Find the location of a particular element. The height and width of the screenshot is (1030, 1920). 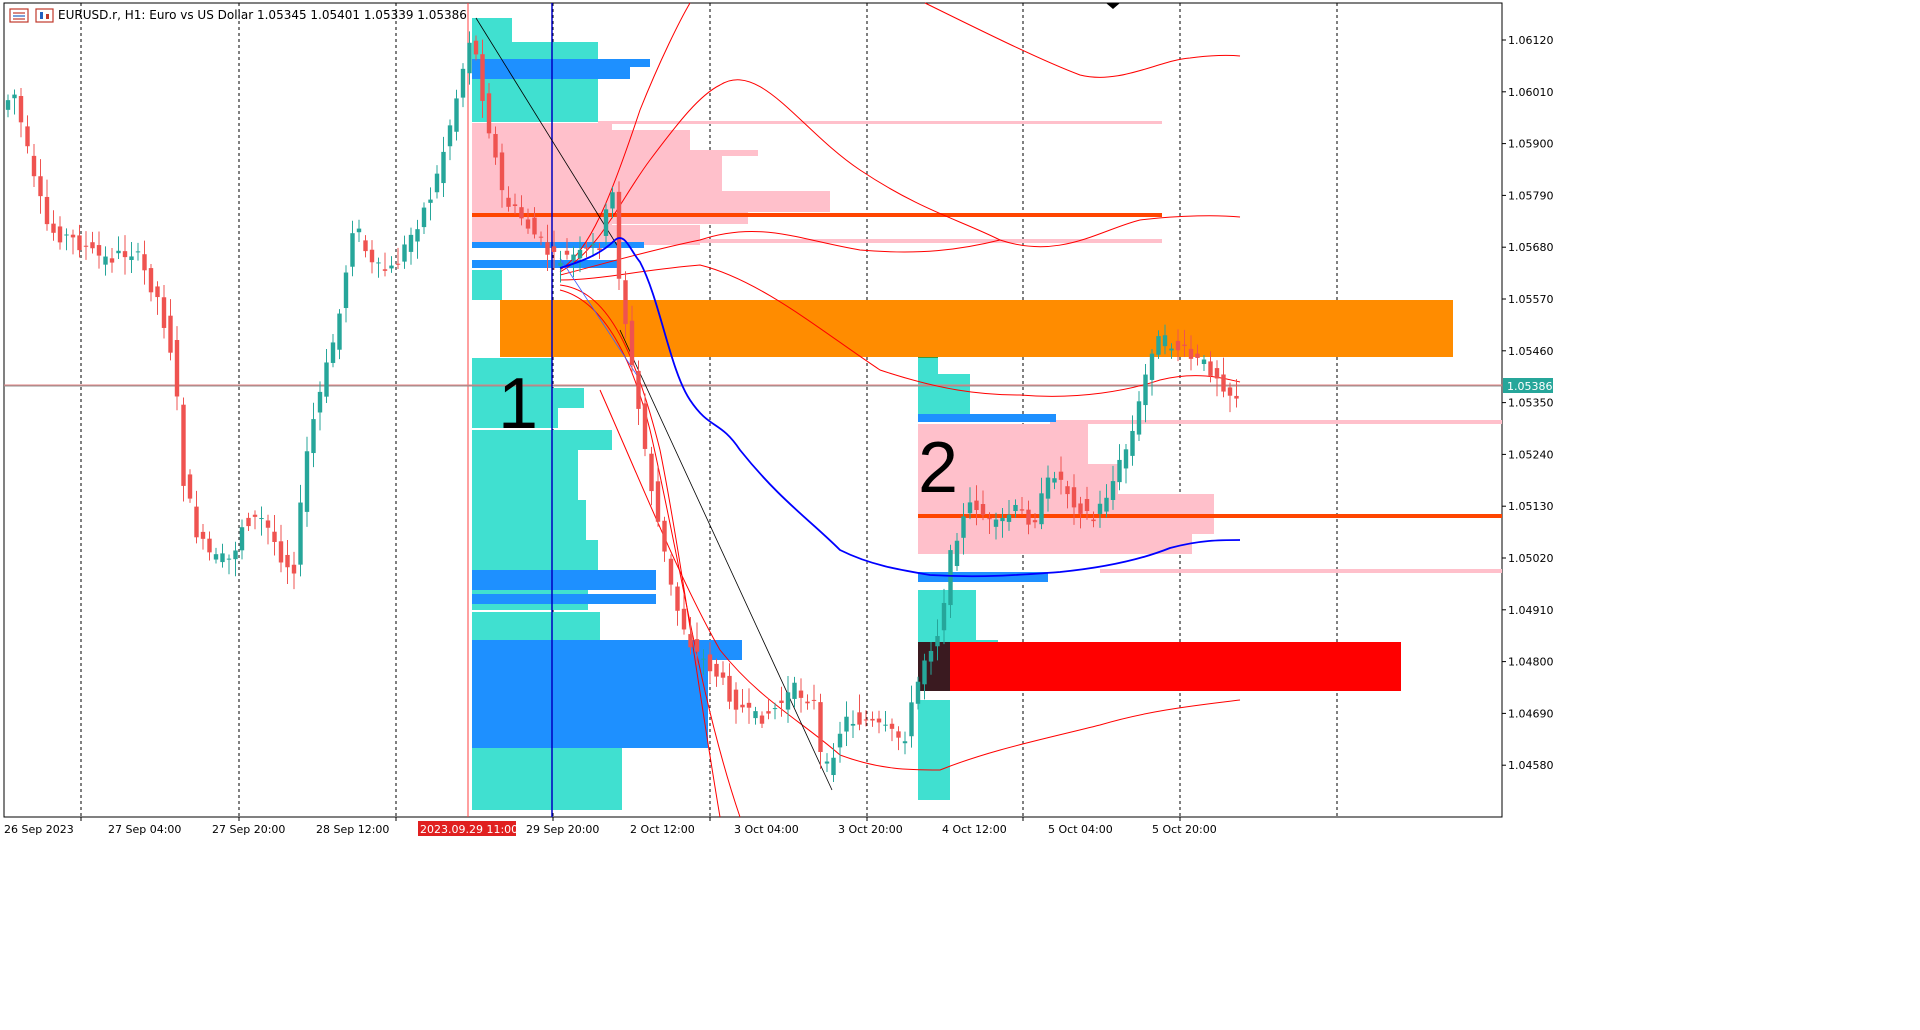

current-price-badge is located at coordinates (1528, 385).